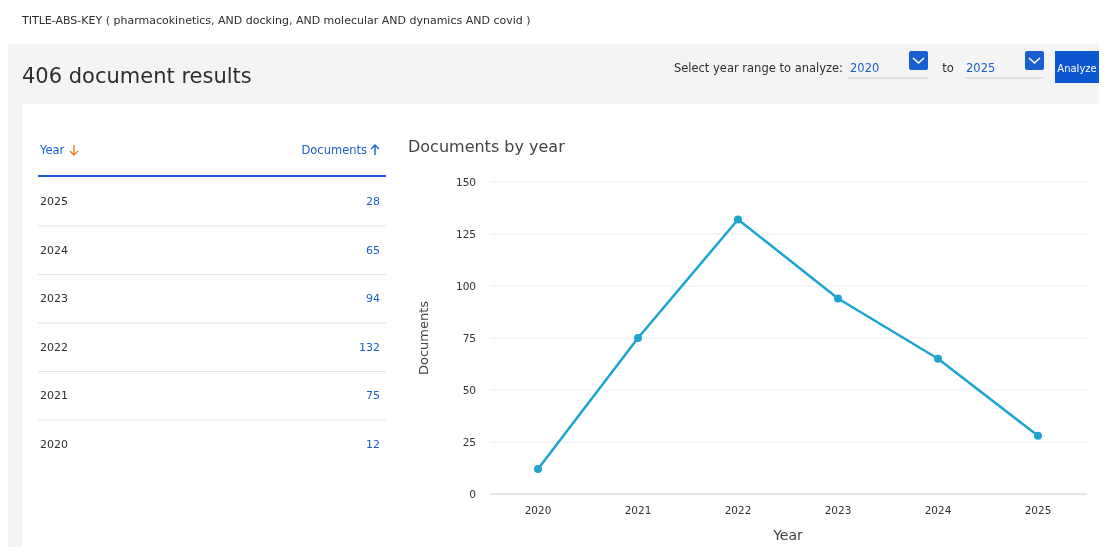 This screenshot has width=1107, height=555. I want to click on text: 2020, so click(865, 68).